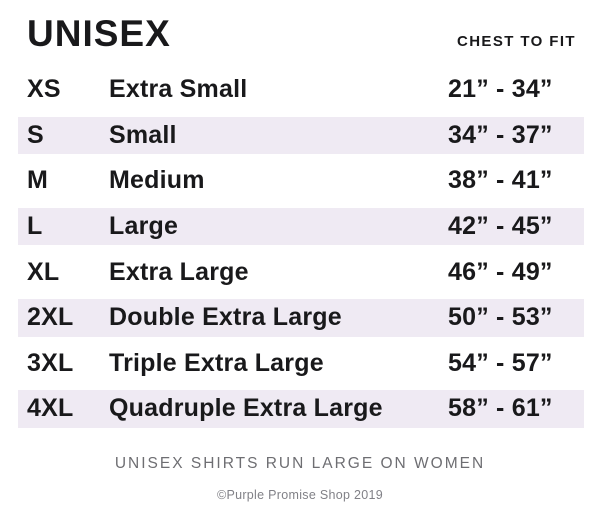 The image size is (600, 525). I want to click on size-row-xl: XL Extra Large 46” - 49”, so click(301, 272).